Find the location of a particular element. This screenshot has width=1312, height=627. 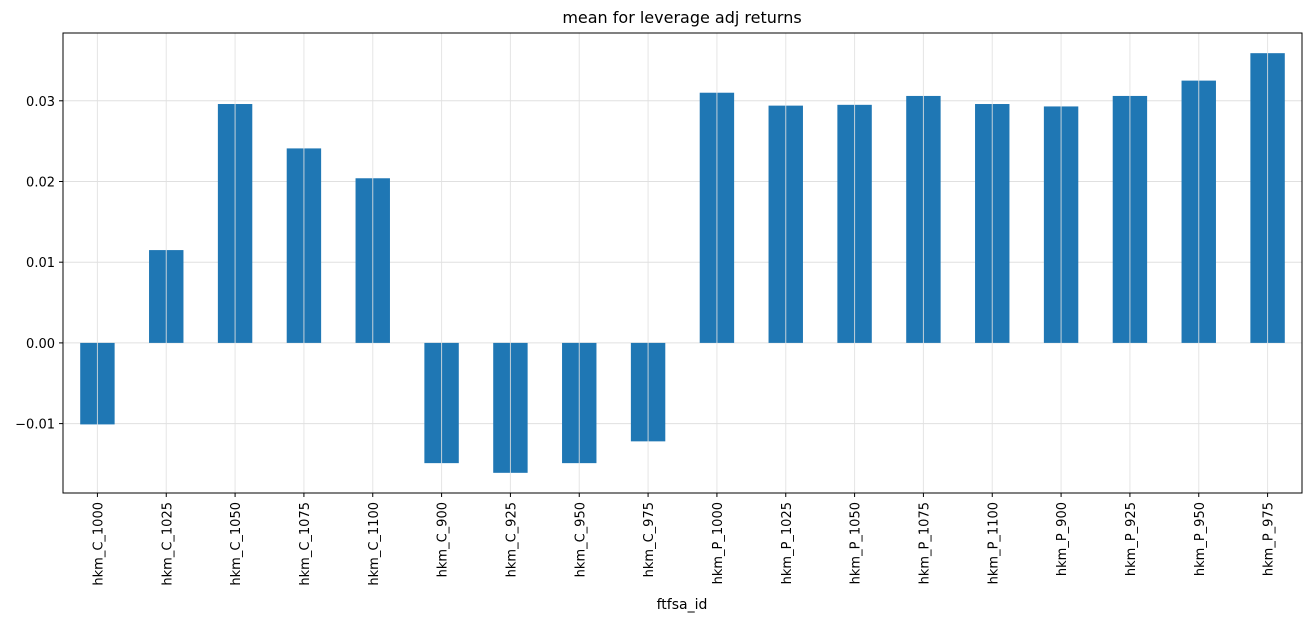

x-tick-label: hkm_C_1050 is located at coordinates (236, 544).